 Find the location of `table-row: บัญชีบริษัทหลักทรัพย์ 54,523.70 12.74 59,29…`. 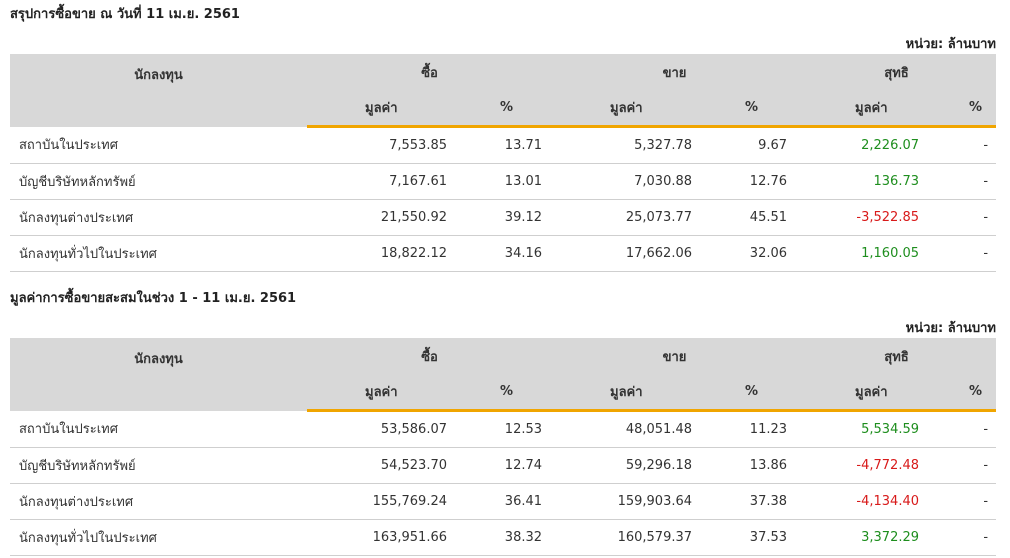

table-row: บัญชีบริษัทหลักทรัพย์ 54,523.70 12.74 59,29… is located at coordinates (503, 465).